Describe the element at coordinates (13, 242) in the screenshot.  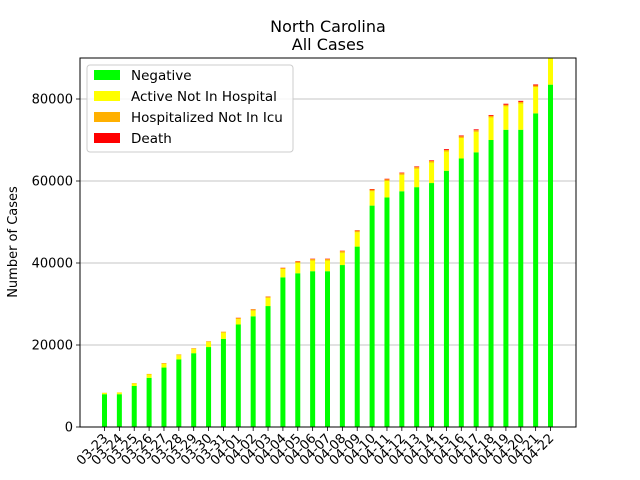
I see `y-axis-label: Number of Cases` at that location.